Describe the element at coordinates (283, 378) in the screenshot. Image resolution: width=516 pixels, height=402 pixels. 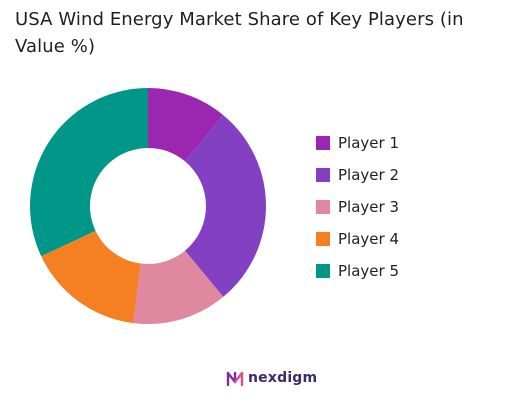
I see `logo-text: nexdigm` at that location.